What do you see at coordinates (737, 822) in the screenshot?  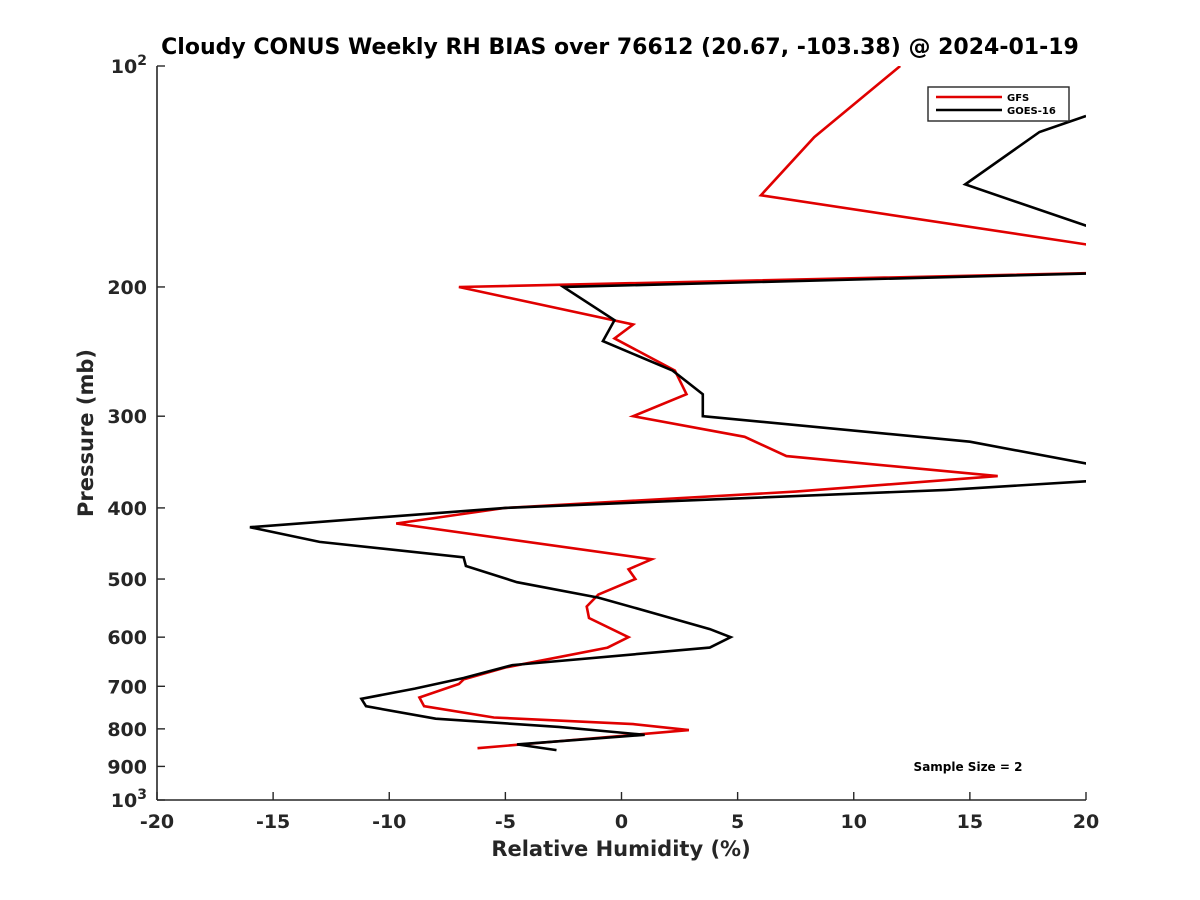 I see `x-tick-label: 5` at bounding box center [737, 822].